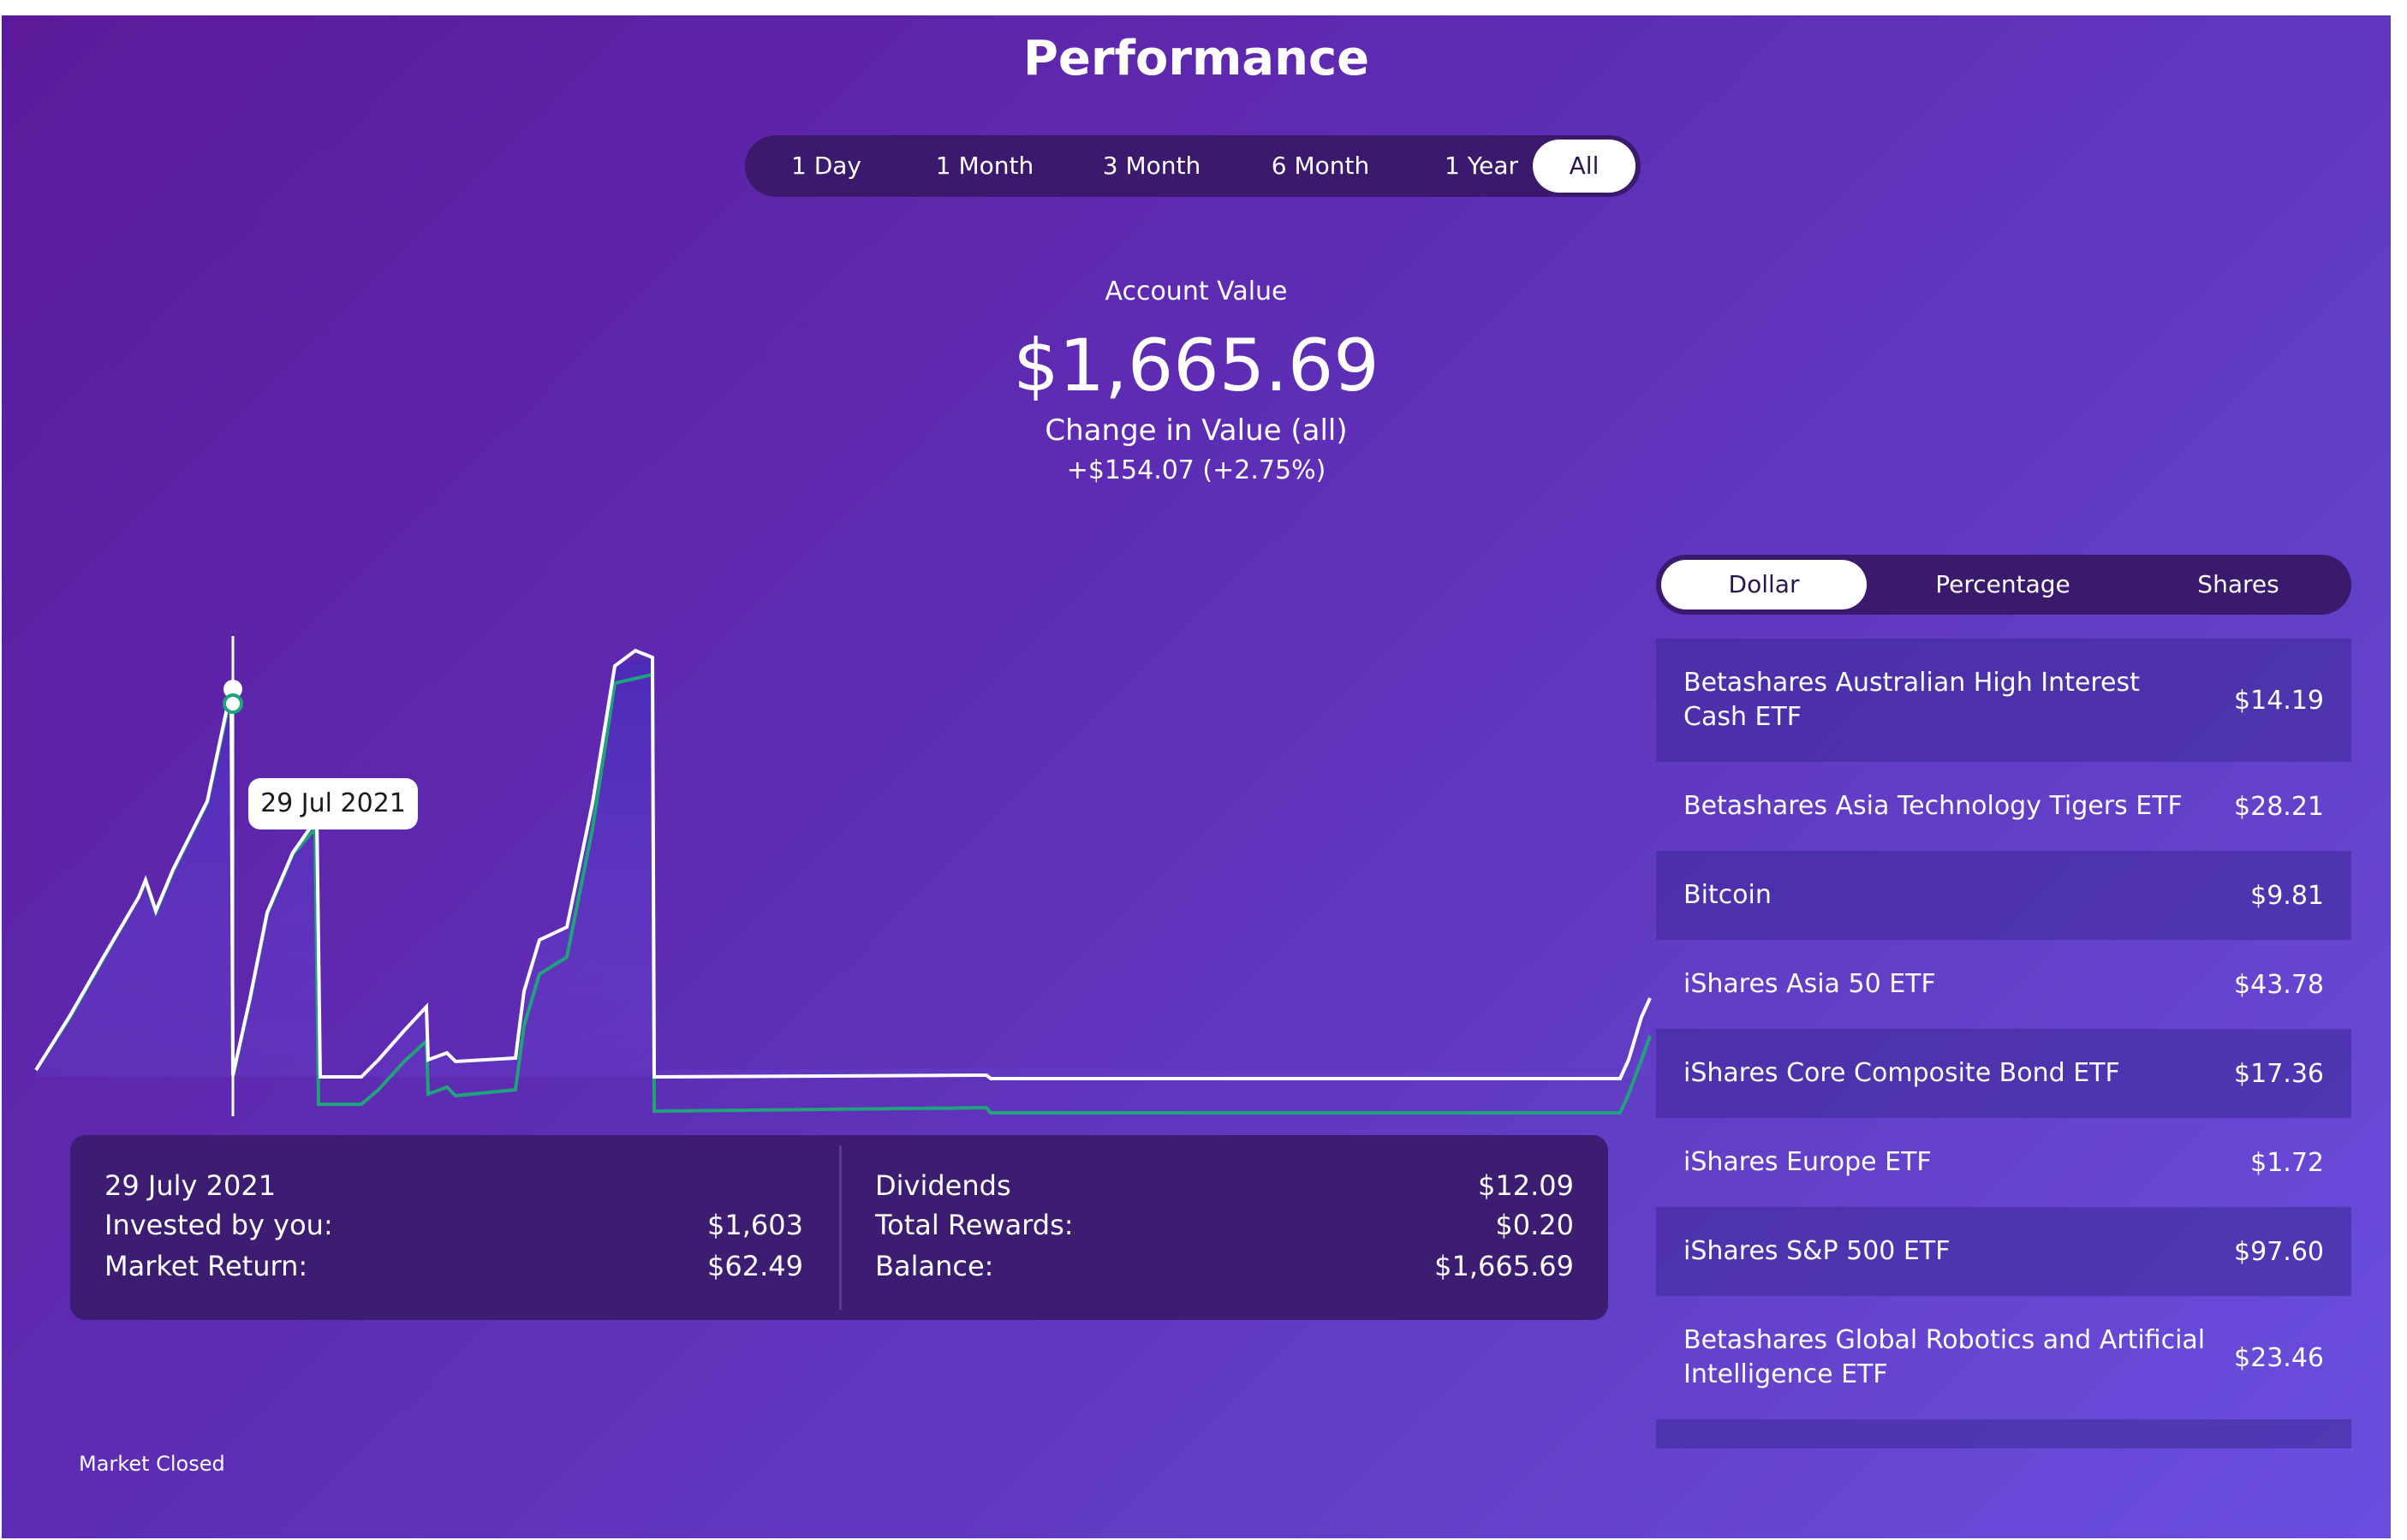 This screenshot has width=2407, height=1540. I want to click on holding-value: $43.78, so click(2279, 984).